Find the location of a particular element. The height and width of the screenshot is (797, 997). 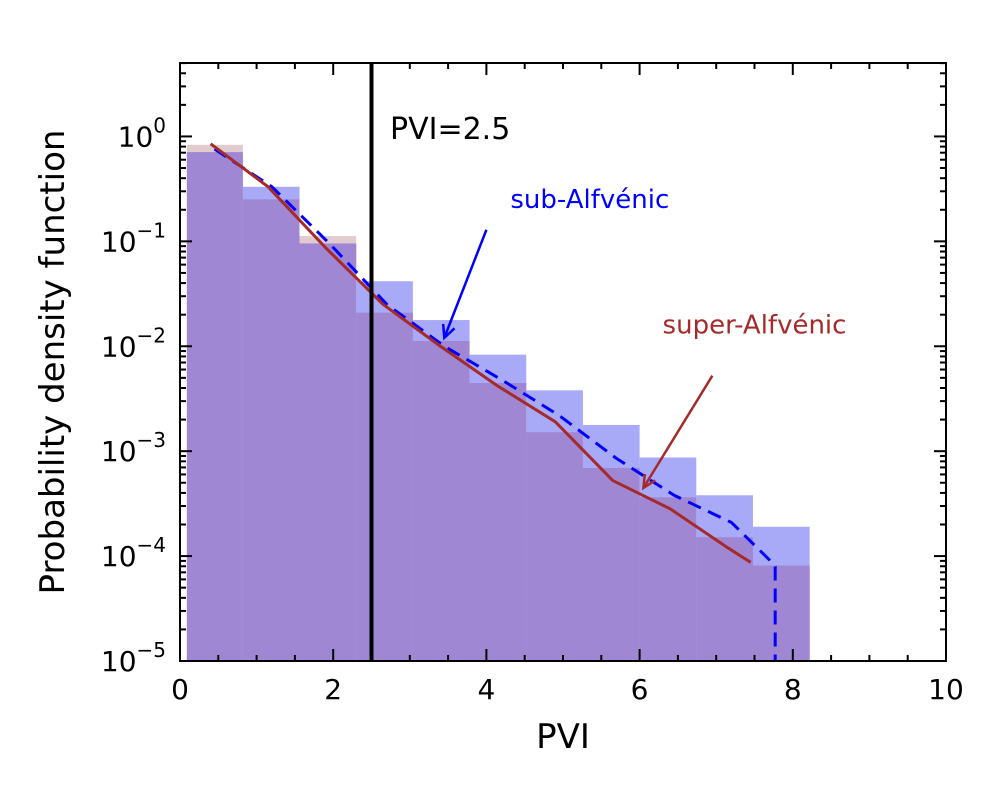

annotation-label: super-Alfvénic is located at coordinates (755, 326).